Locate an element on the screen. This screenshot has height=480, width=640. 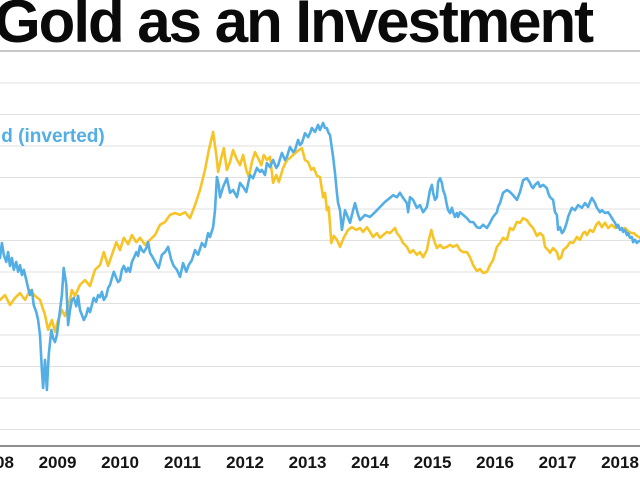
x-tick-label-2011: 2011 is located at coordinates (182, 462).